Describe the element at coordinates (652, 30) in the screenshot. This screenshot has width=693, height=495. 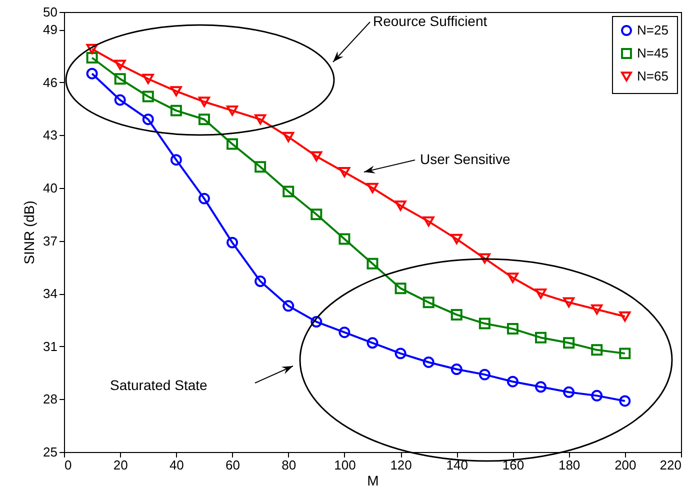
I see `legend-label: N=25` at that location.